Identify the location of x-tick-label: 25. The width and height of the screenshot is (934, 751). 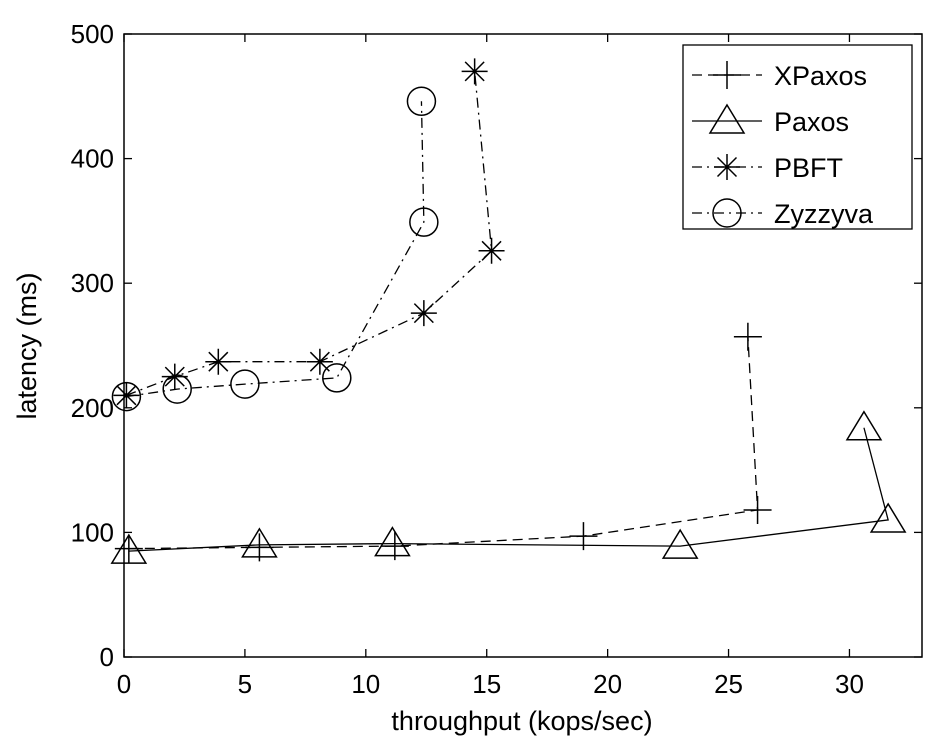
(728, 684).